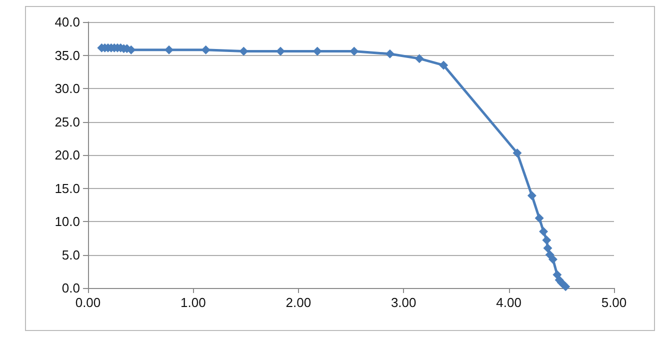 Image resolution: width=668 pixels, height=338 pixels. Describe the element at coordinates (509, 302) in the screenshot. I see `x-tick-label: 4.00` at that location.